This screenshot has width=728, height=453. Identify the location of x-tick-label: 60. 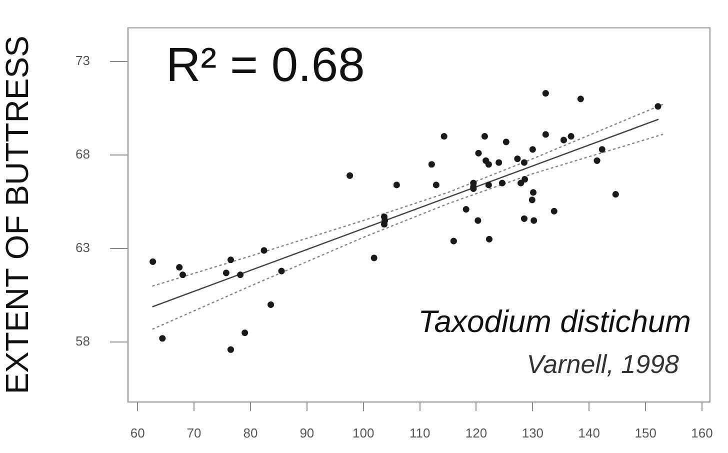
(137, 432).